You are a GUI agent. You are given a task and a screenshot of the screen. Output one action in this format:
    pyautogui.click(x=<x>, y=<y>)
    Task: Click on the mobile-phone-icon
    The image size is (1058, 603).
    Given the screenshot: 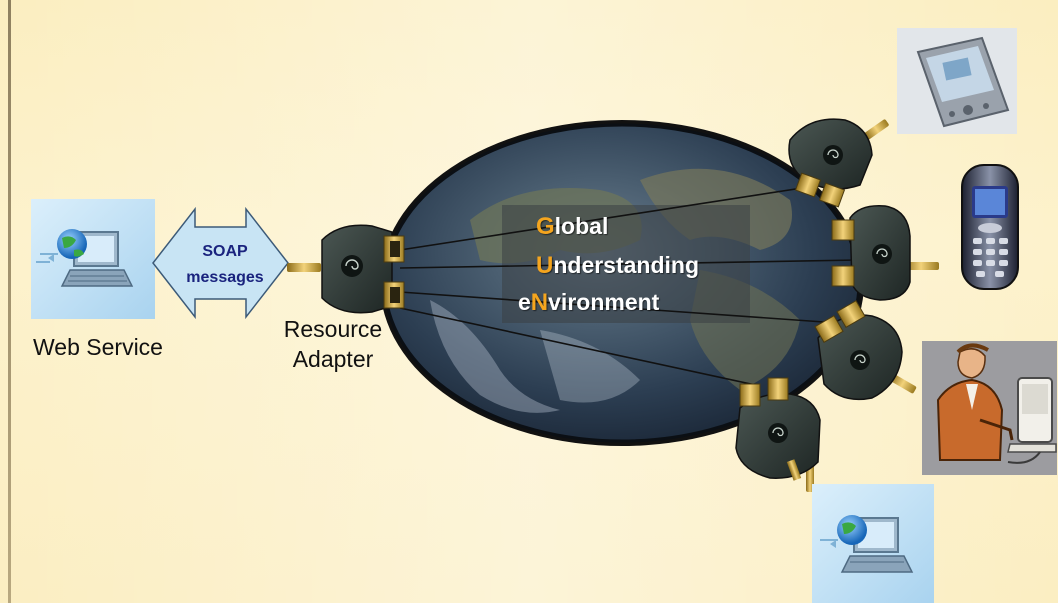 What is the action you would take?
    pyautogui.click(x=990, y=227)
    